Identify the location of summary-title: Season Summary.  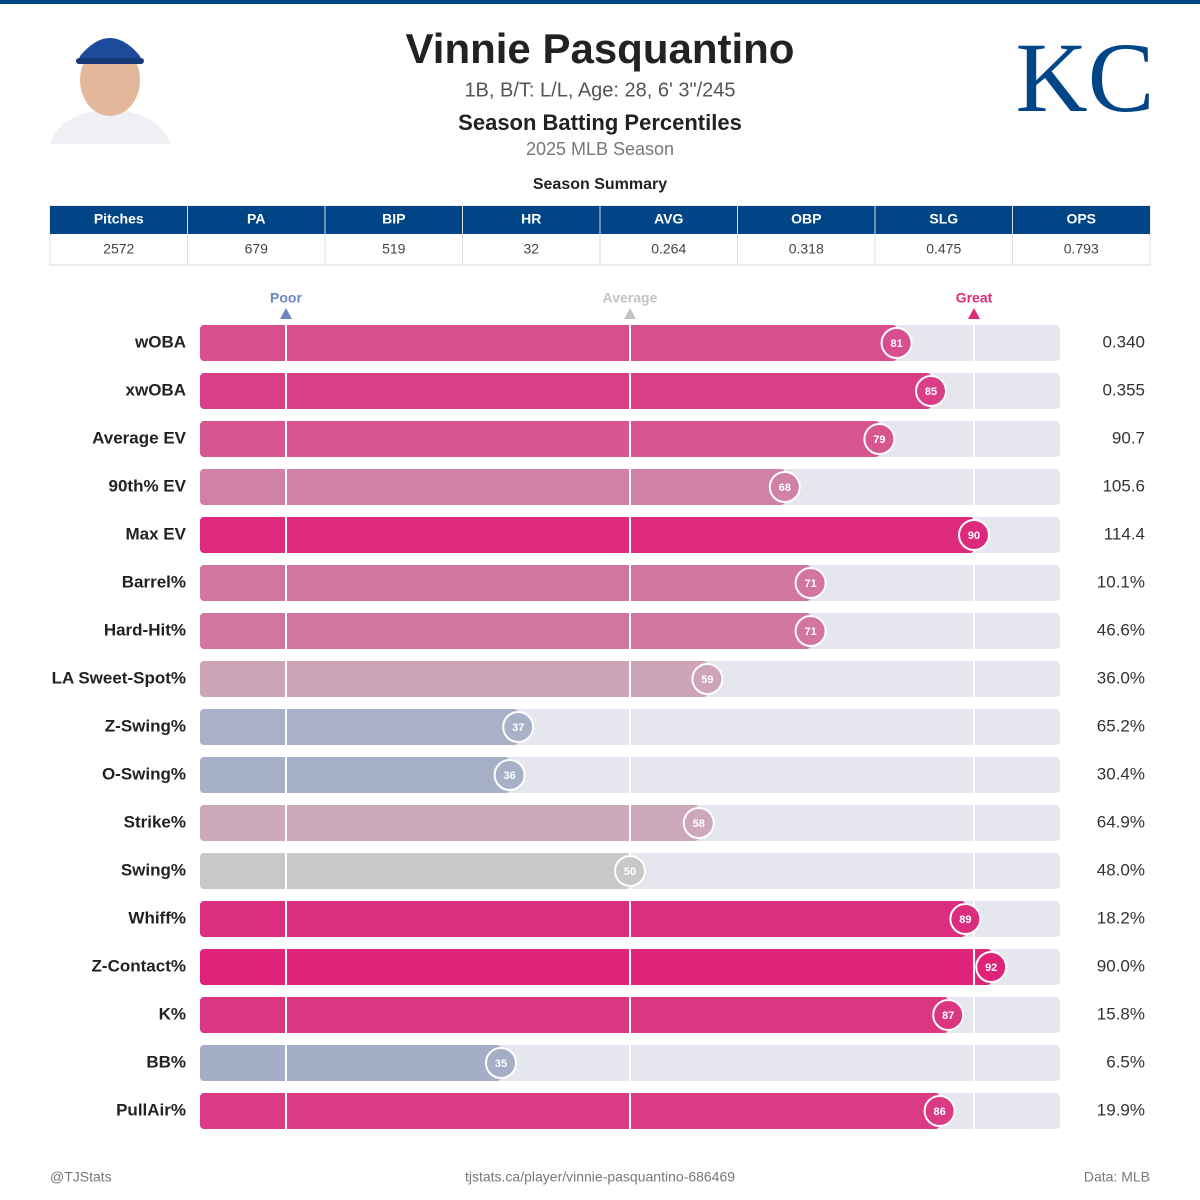
(600, 184).